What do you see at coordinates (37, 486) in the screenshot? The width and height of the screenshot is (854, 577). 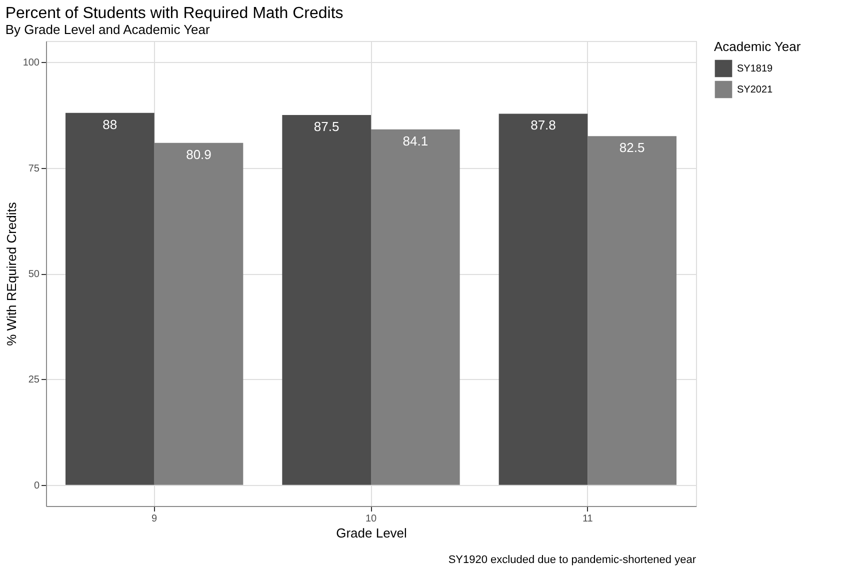 I see `y-tick-label: 0` at bounding box center [37, 486].